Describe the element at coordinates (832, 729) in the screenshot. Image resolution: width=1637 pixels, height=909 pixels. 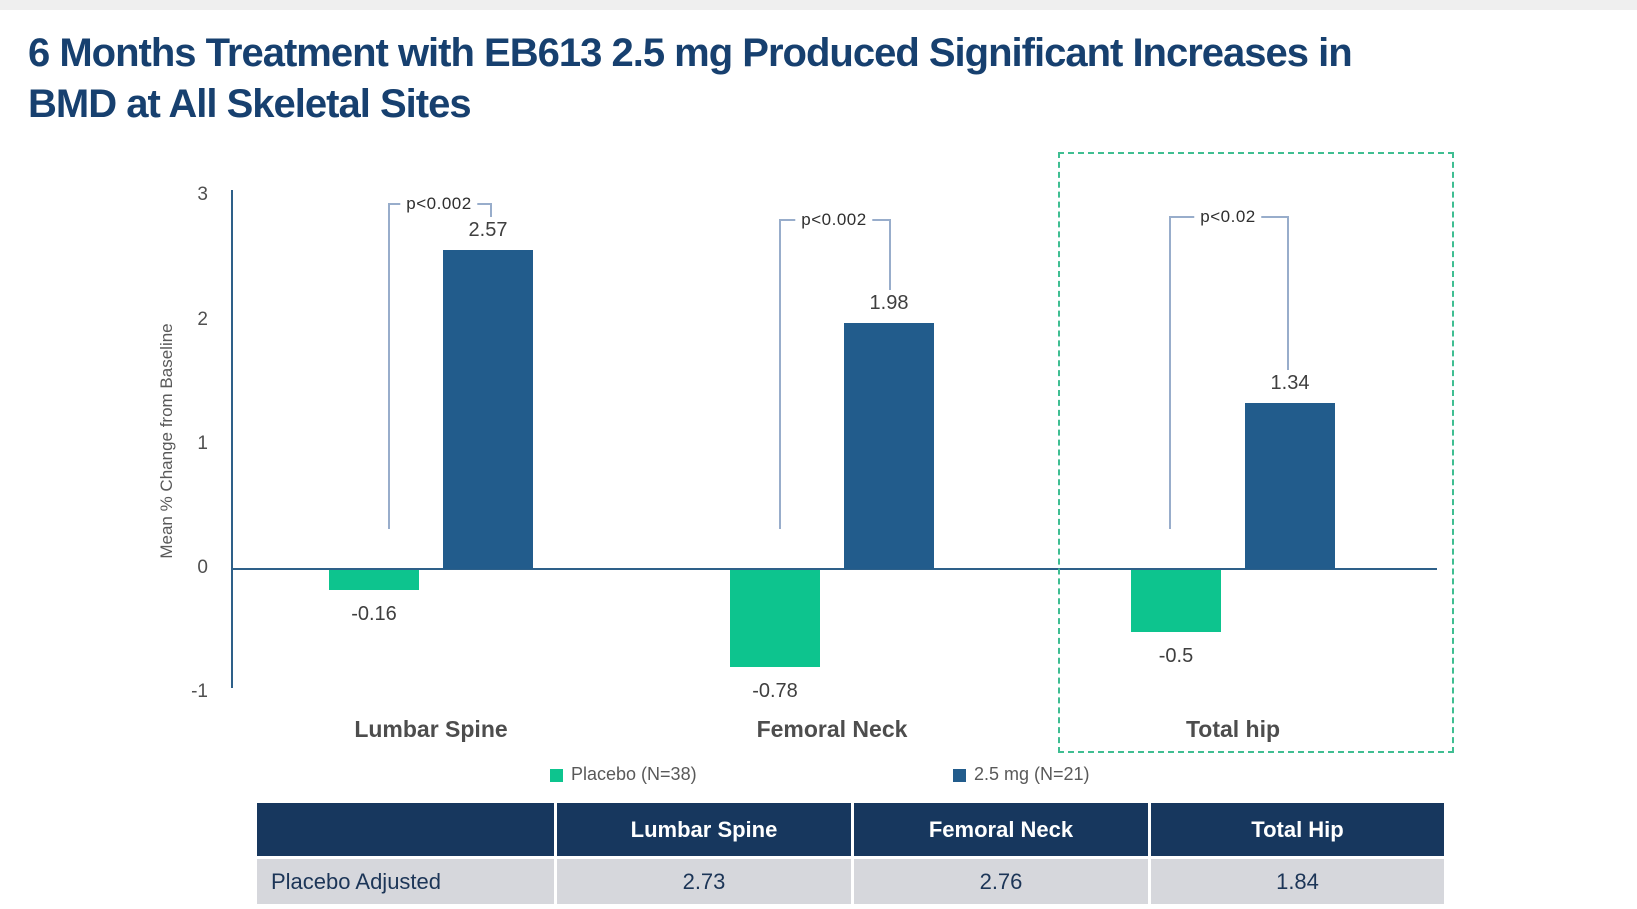
I see `category-label-femoral-neck: Femoral Neck` at that location.